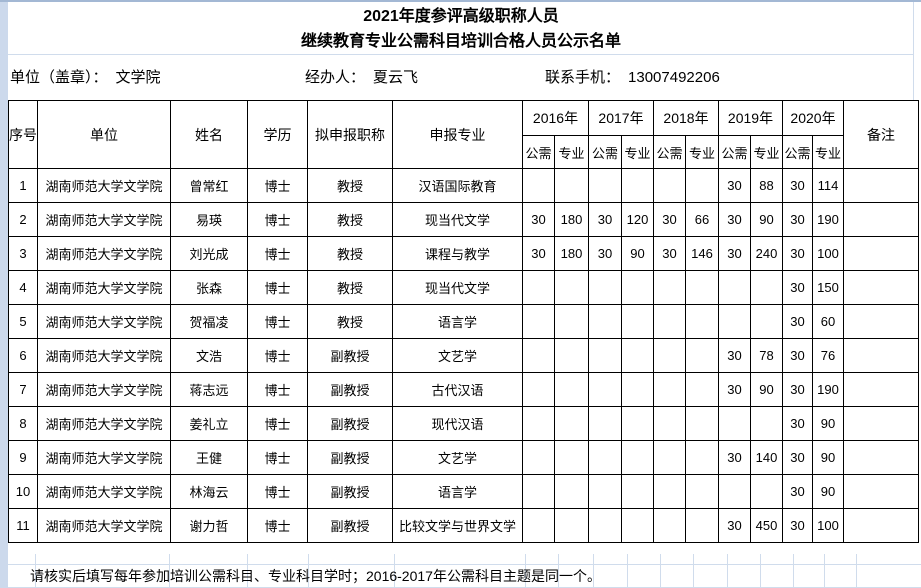  What do you see at coordinates (632, 78) in the screenshot?
I see `phone-field: 联系手机： 13007492206` at bounding box center [632, 78].